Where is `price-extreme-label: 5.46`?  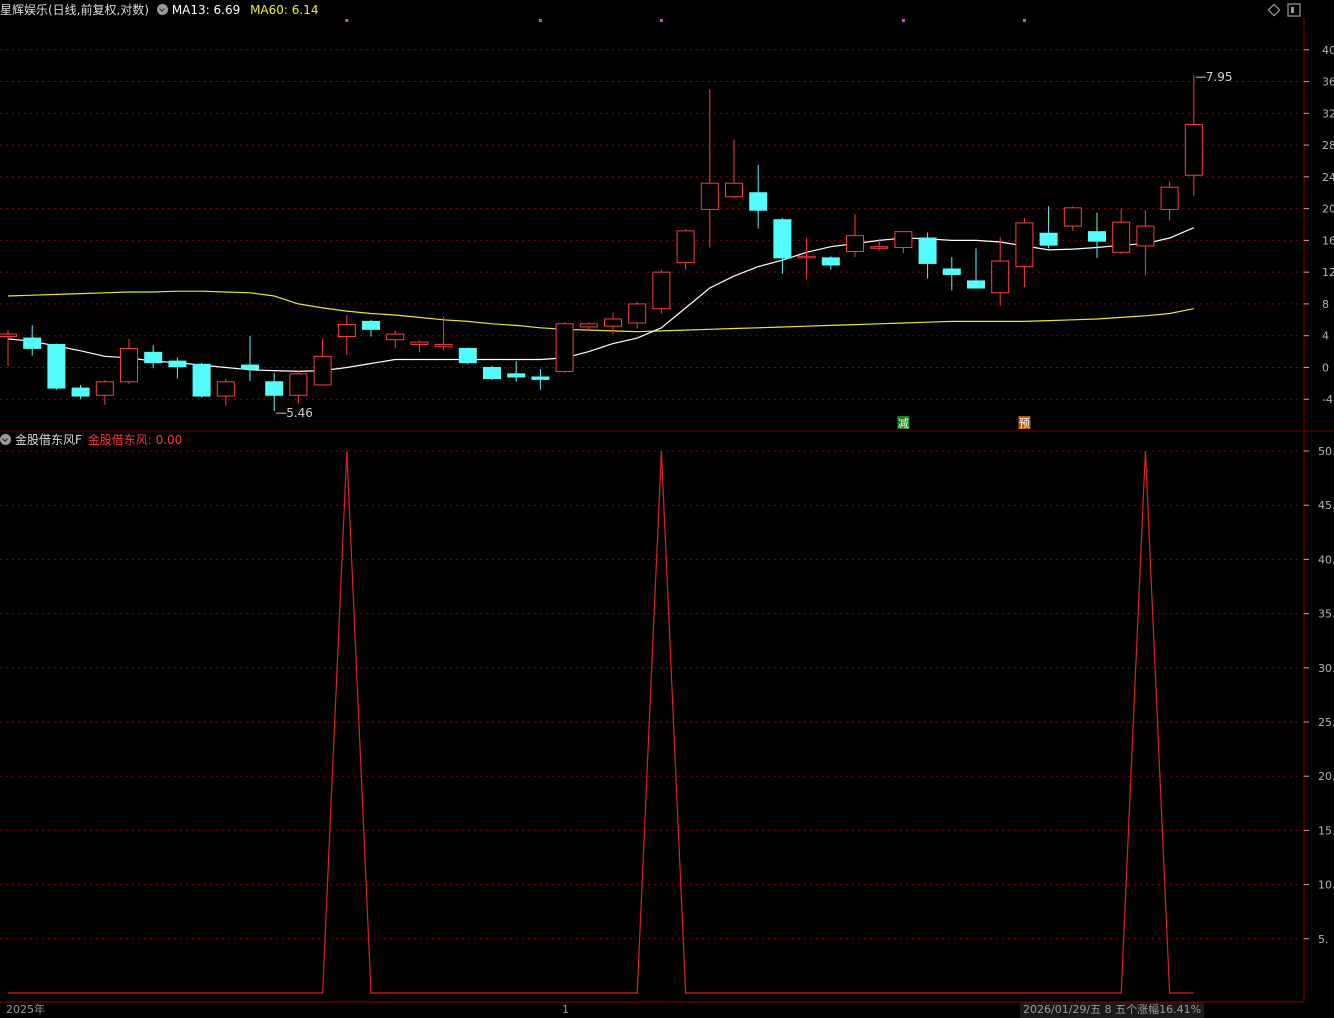
price-extreme-label: 5.46 is located at coordinates (299, 413).